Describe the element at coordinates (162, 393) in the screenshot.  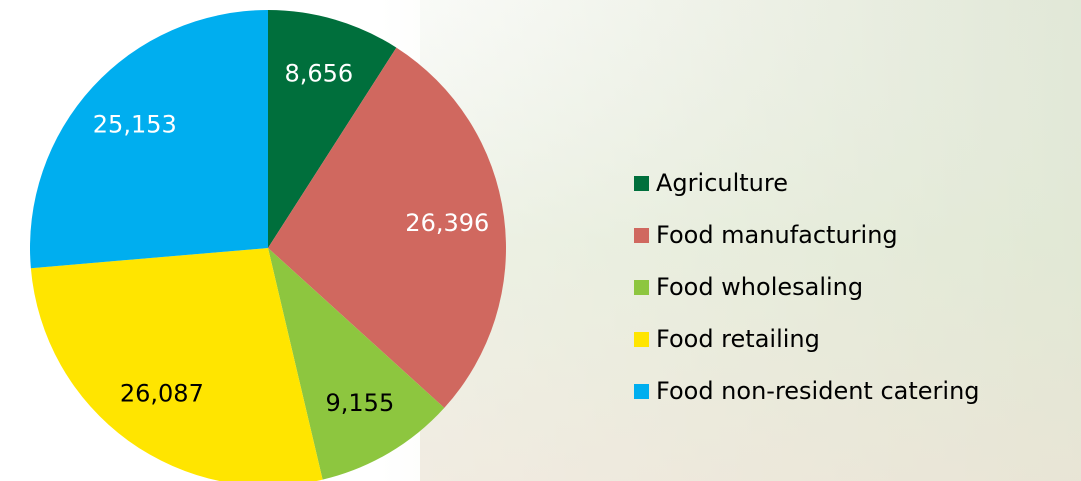
I see `data-label: 26,087` at that location.